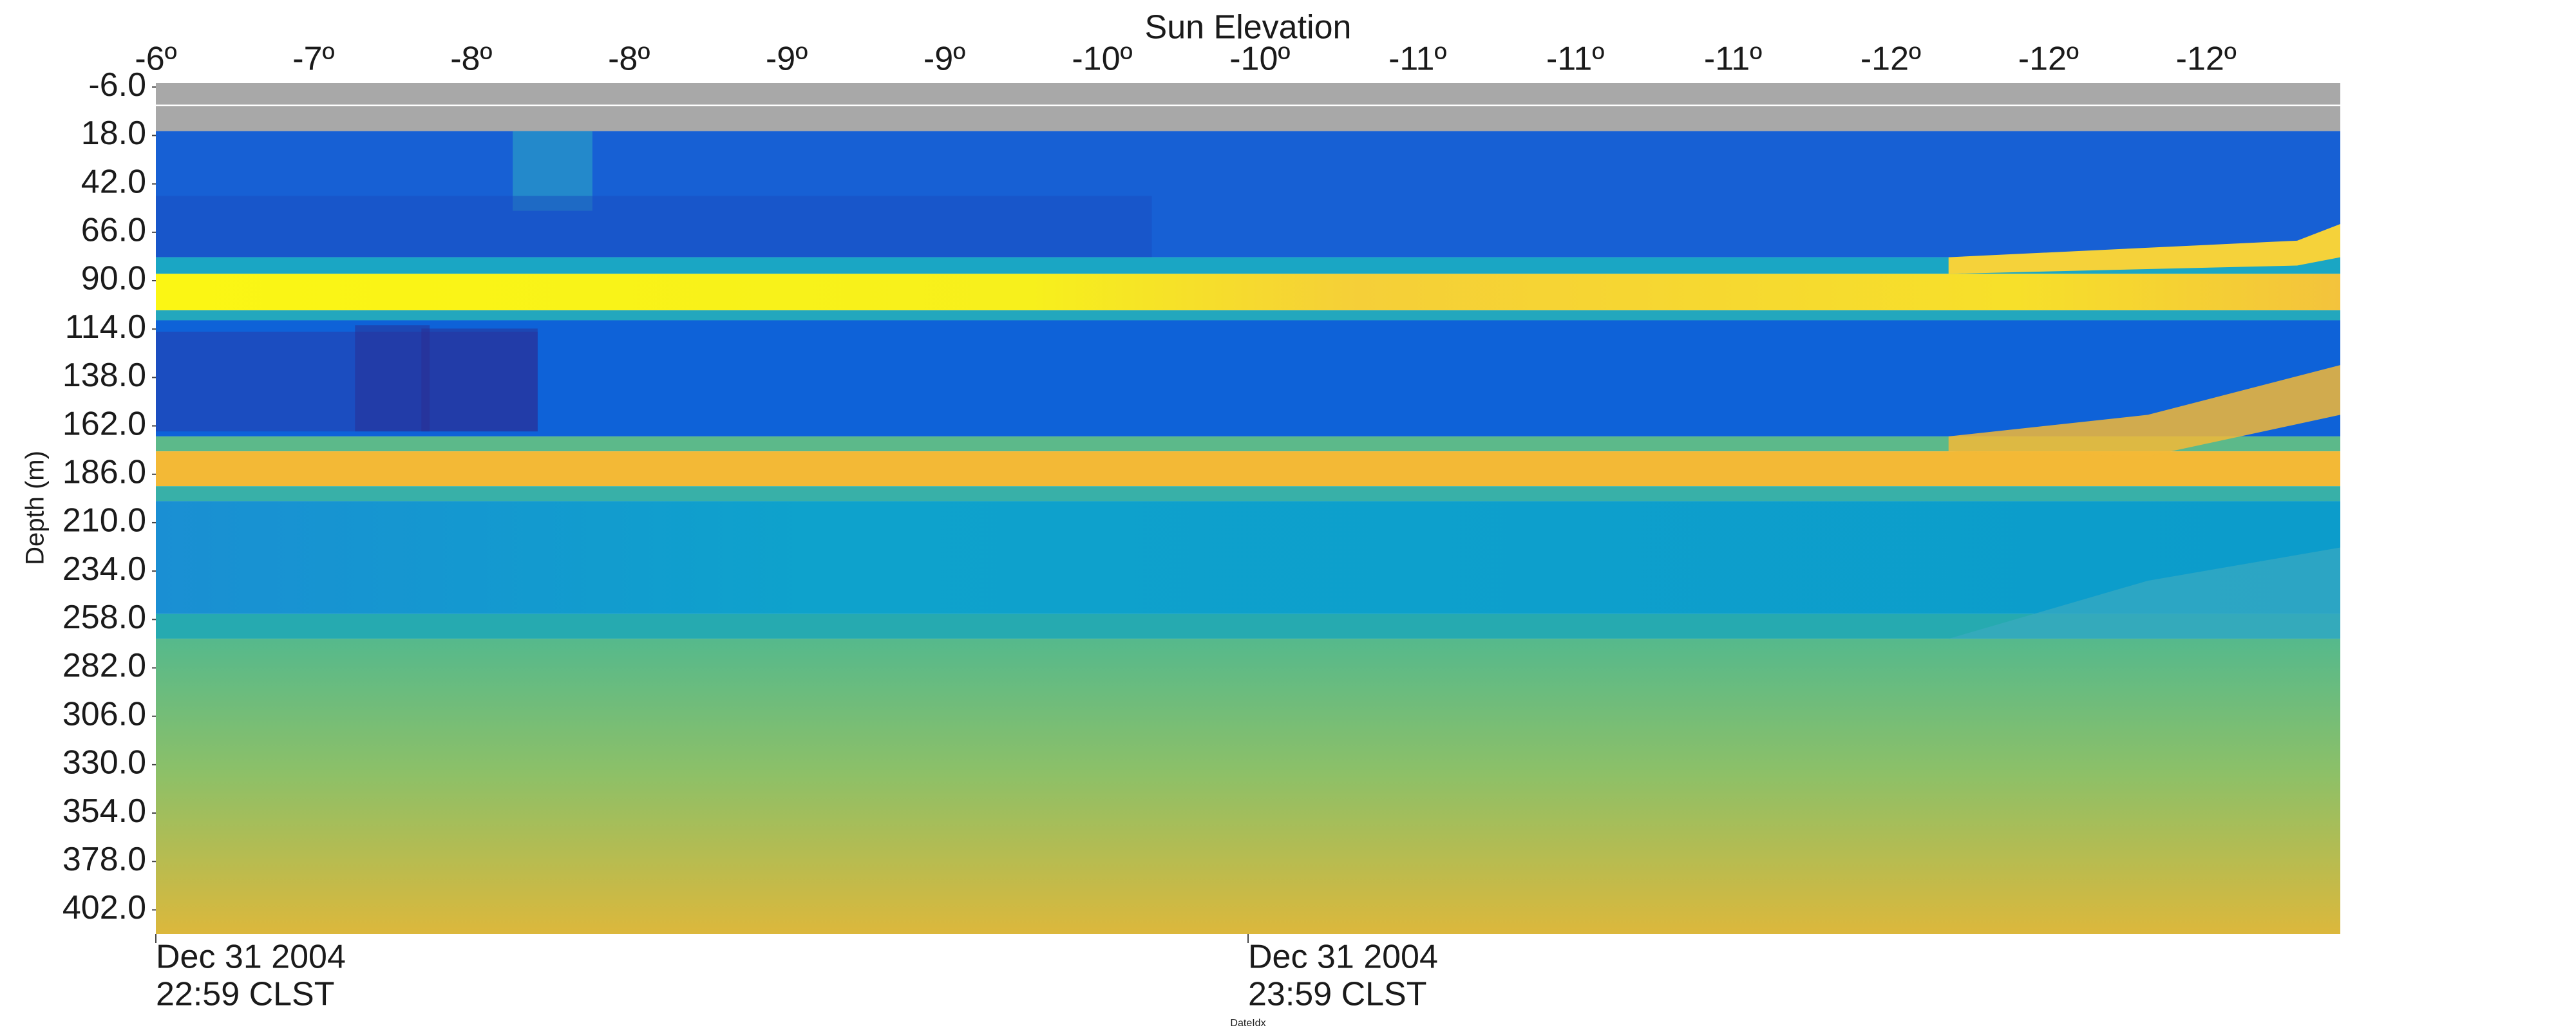 Image resolution: width=2576 pixels, height=1030 pixels. I want to click on y-tick-label: 234.0, so click(104, 569).